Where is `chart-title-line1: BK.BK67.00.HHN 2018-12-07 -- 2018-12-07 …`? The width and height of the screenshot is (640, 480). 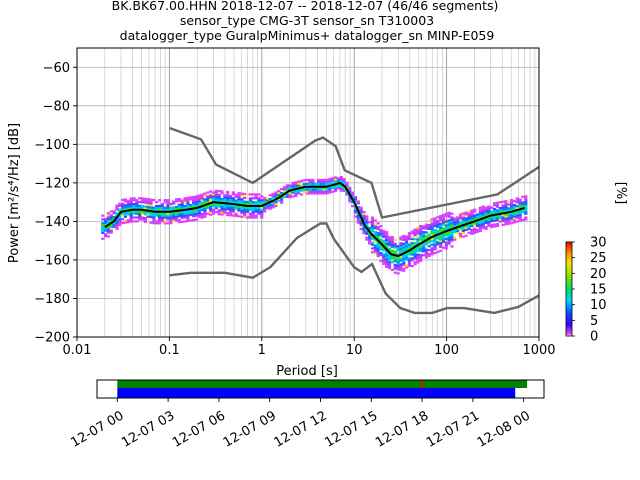 chart-title-line1: BK.BK67.00.HHN 2018-12-07 -- 2018-12-07 … is located at coordinates (305, 6).